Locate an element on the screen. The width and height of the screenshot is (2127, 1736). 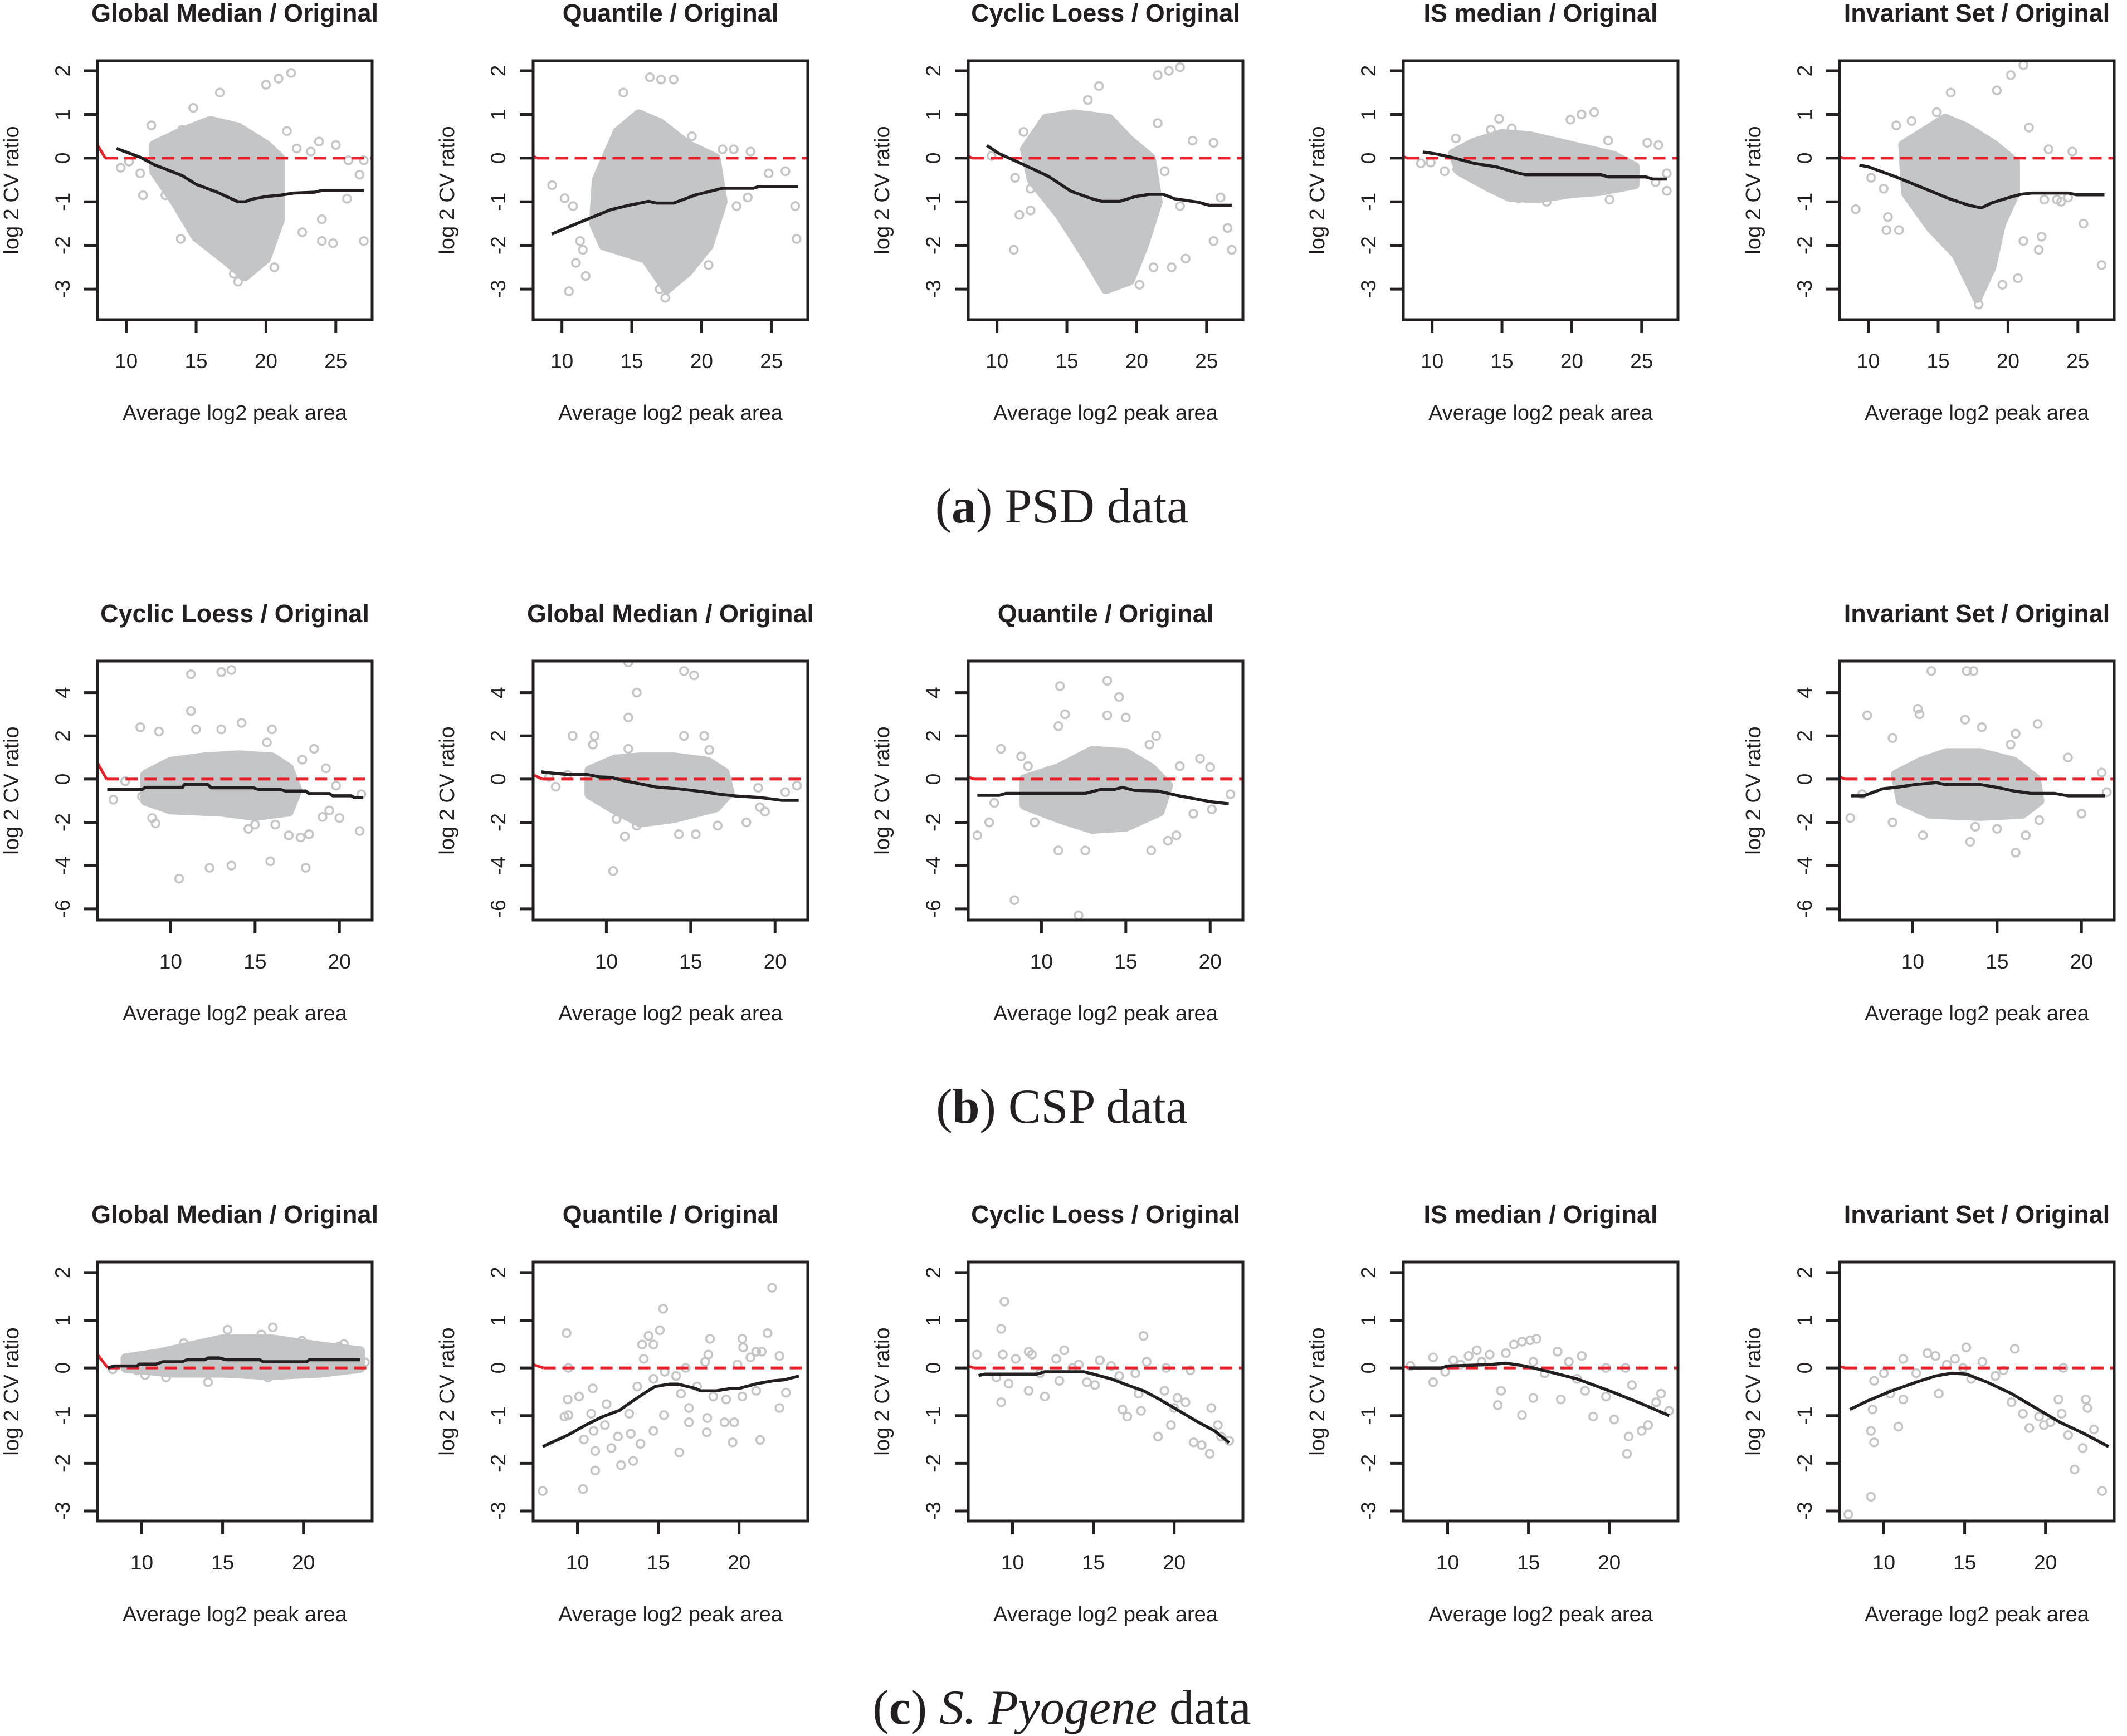
caption-b-text: CSP data is located at coordinates (1092, 1107).